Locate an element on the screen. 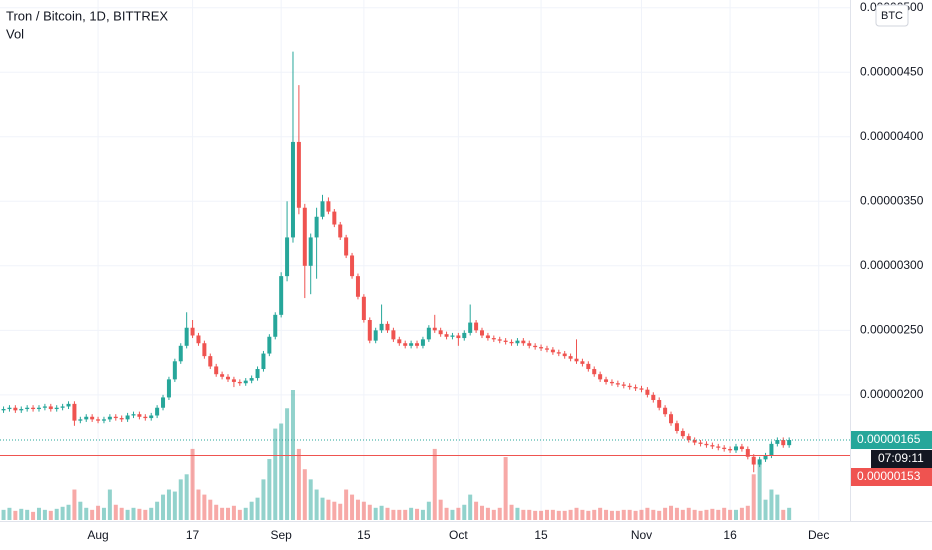 The height and width of the screenshot is (550, 932). countdown-label: 07:09:11 is located at coordinates (901, 458).